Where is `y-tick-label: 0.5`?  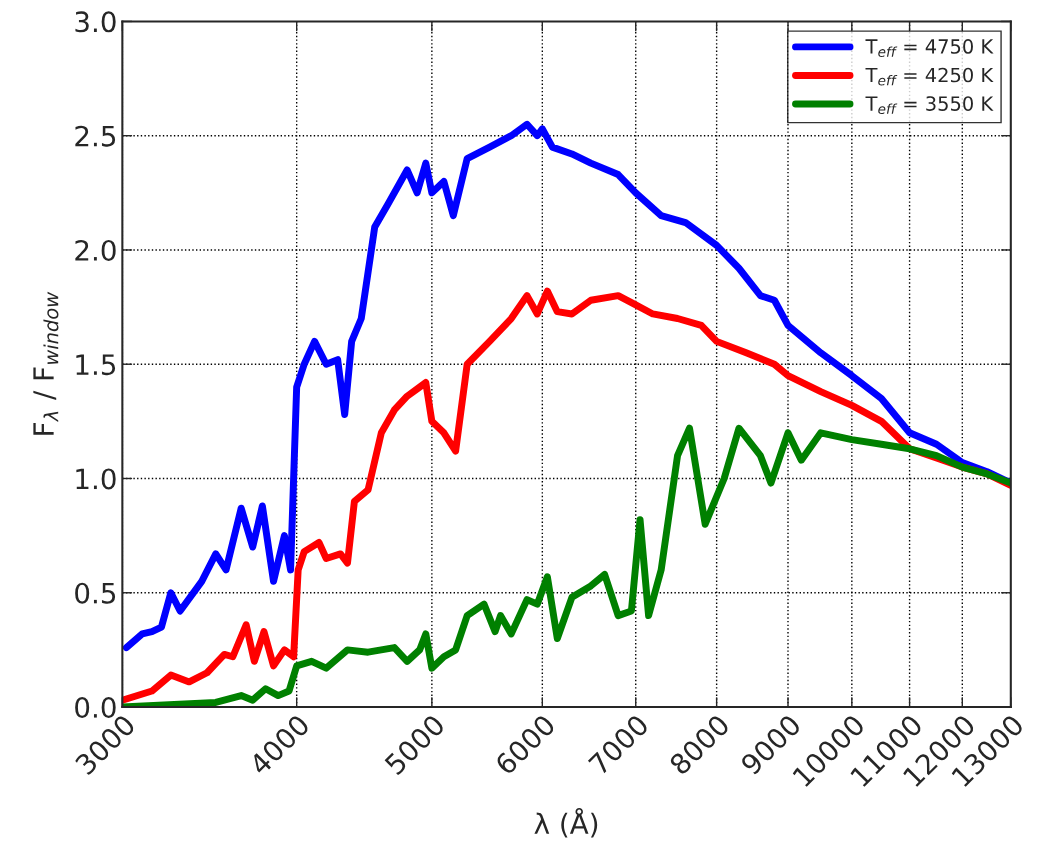
y-tick-label: 0.5 is located at coordinates (95, 593).